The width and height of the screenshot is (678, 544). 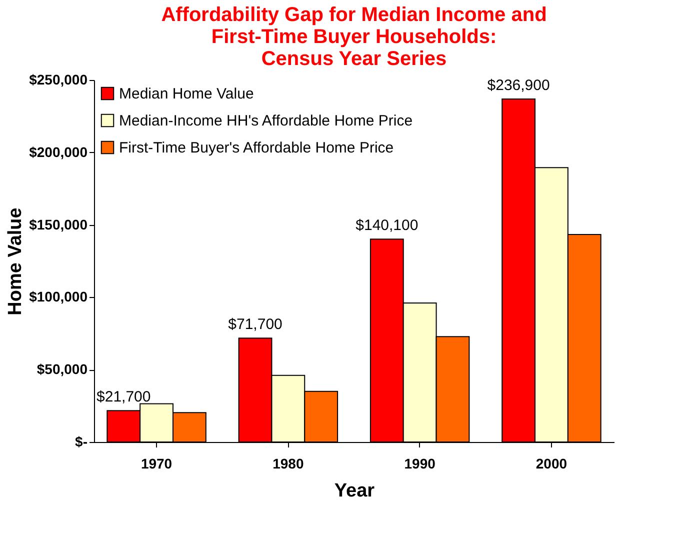 I want to click on legend-label: Median-Income HH's Affordable Home Price, so click(x=266, y=121).